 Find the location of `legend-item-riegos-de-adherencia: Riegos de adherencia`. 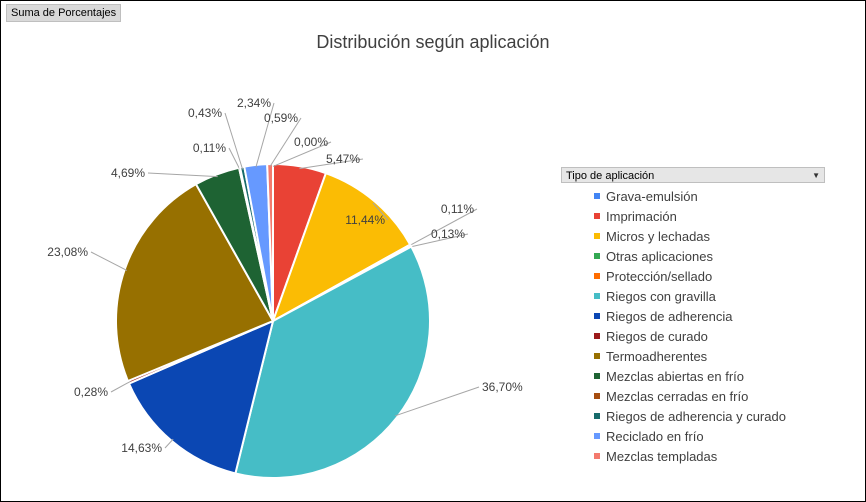

legend-item-riegos-de-adherencia: Riegos de adherencia is located at coordinates (690, 316).